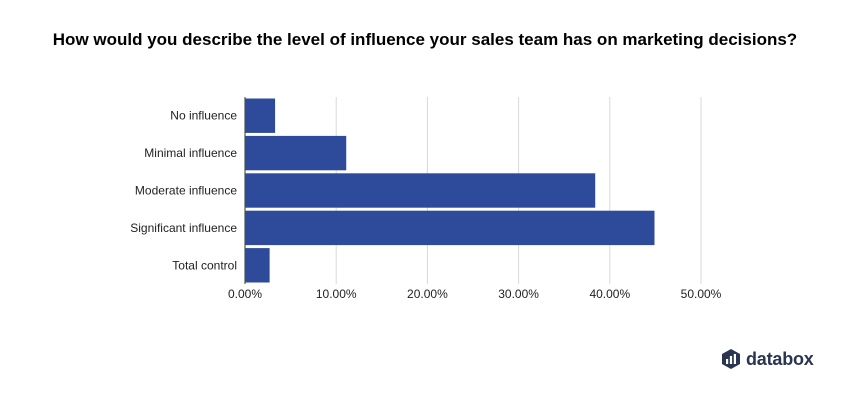  What do you see at coordinates (780, 358) in the screenshot?
I see `brand-name: databox` at bounding box center [780, 358].